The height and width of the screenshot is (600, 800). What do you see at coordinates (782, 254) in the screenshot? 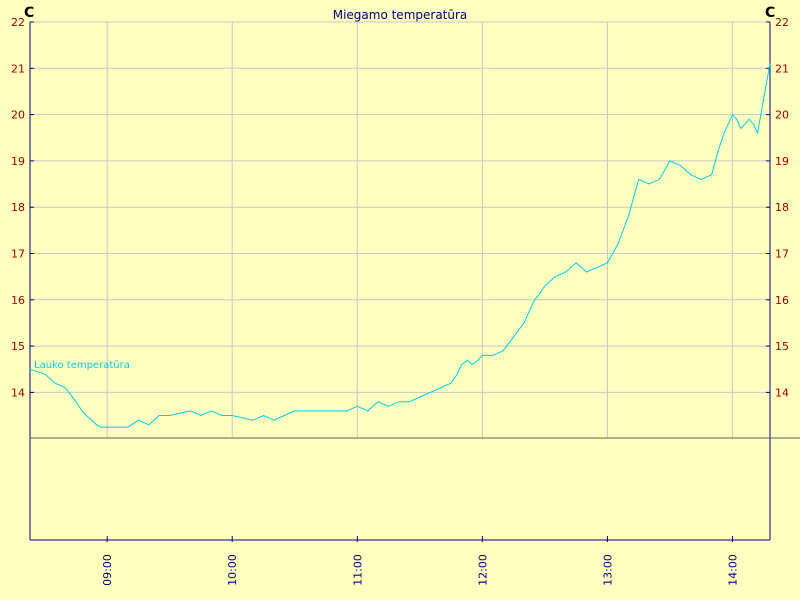
I see `y-tick-label-right: 17` at bounding box center [782, 254].